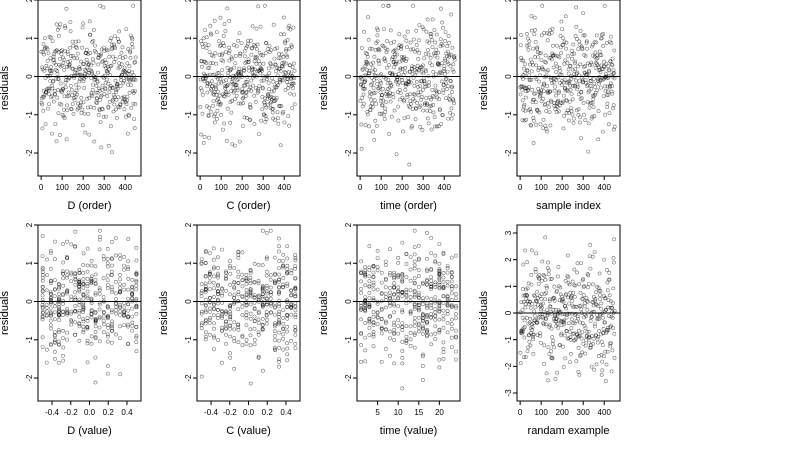  What do you see at coordinates (564, 184) in the screenshot?
I see `x-axis: 0 100 200 300 400` at bounding box center [564, 184].